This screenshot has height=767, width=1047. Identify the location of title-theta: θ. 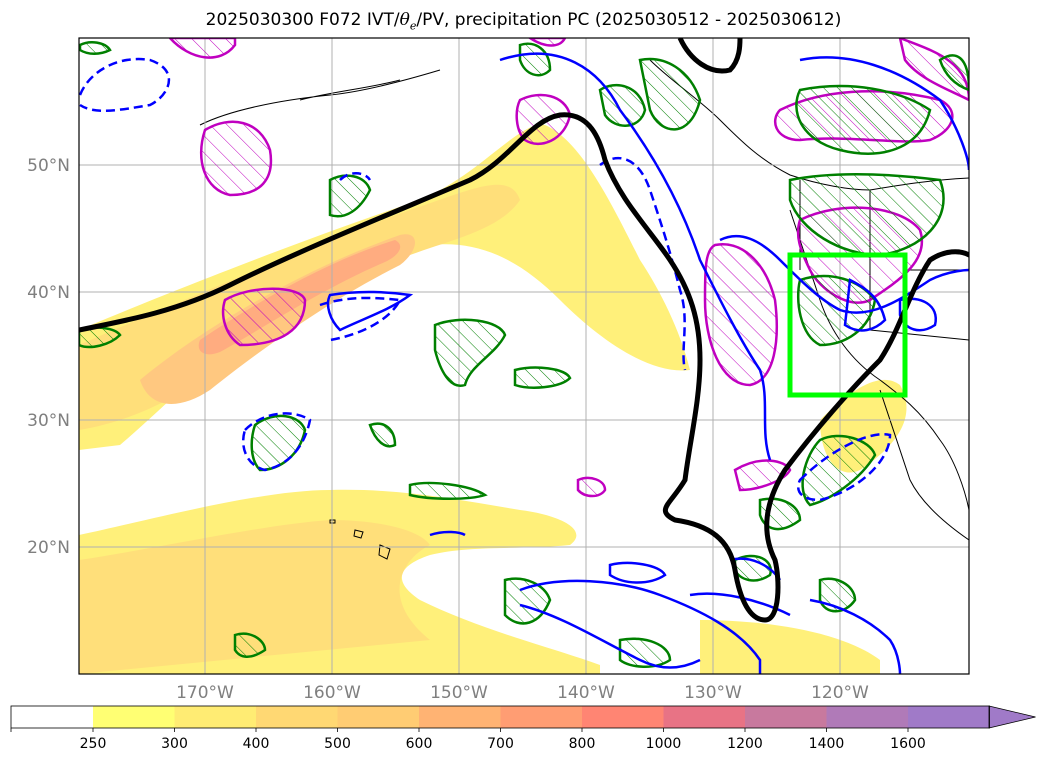
(404, 20).